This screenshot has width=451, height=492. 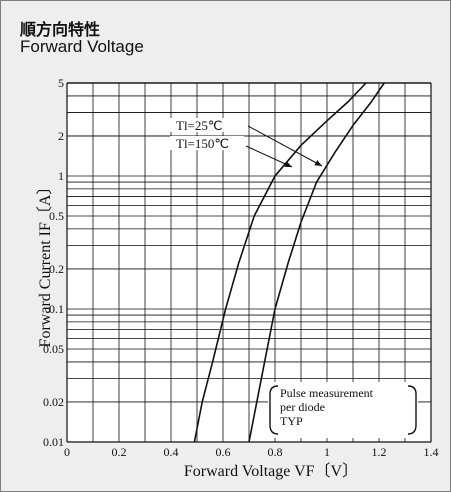 I want to click on x-tick-label: 1, so click(x=327, y=452).